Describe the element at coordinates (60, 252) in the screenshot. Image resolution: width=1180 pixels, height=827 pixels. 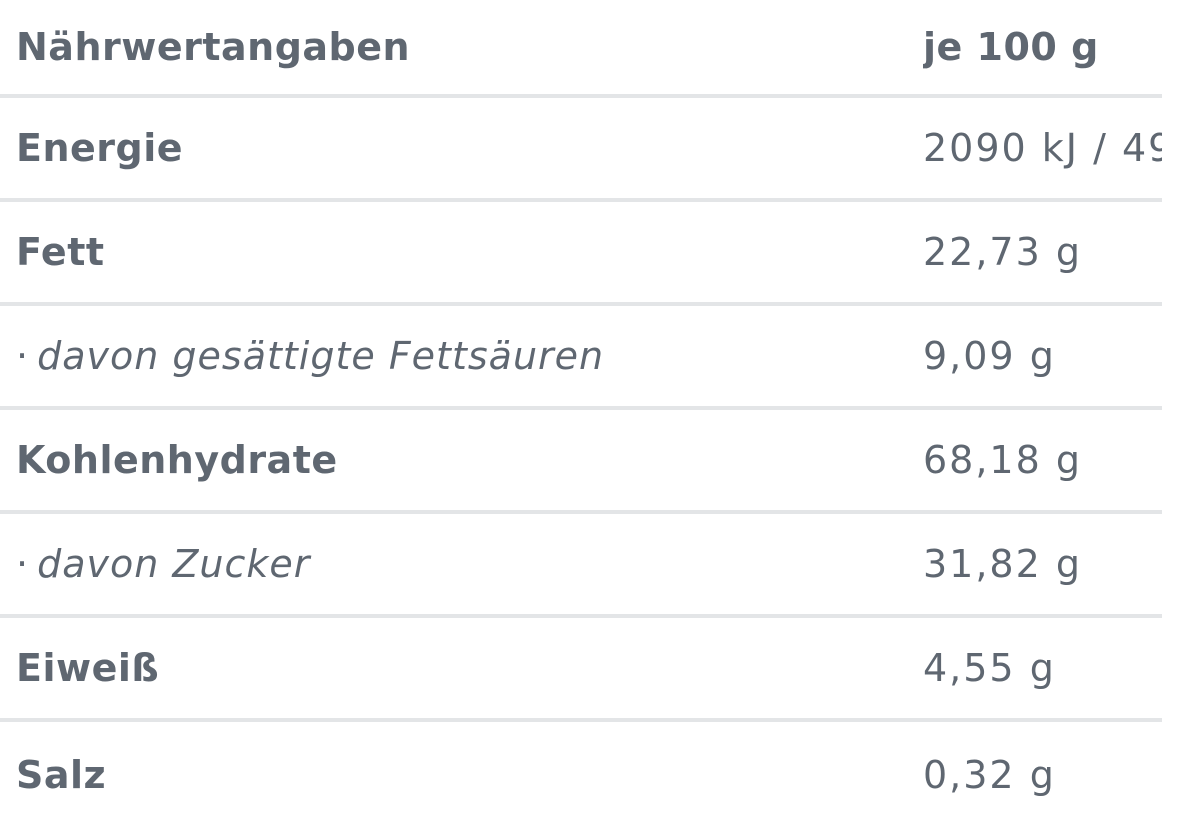
I see `row-label: Fett` at that location.